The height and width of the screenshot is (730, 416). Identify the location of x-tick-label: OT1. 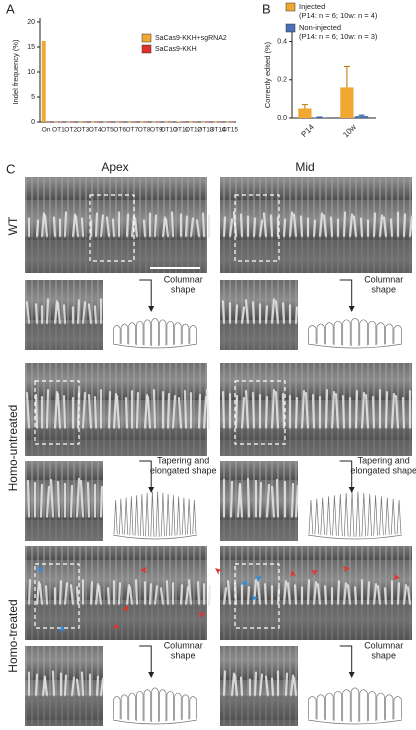
(58, 130).